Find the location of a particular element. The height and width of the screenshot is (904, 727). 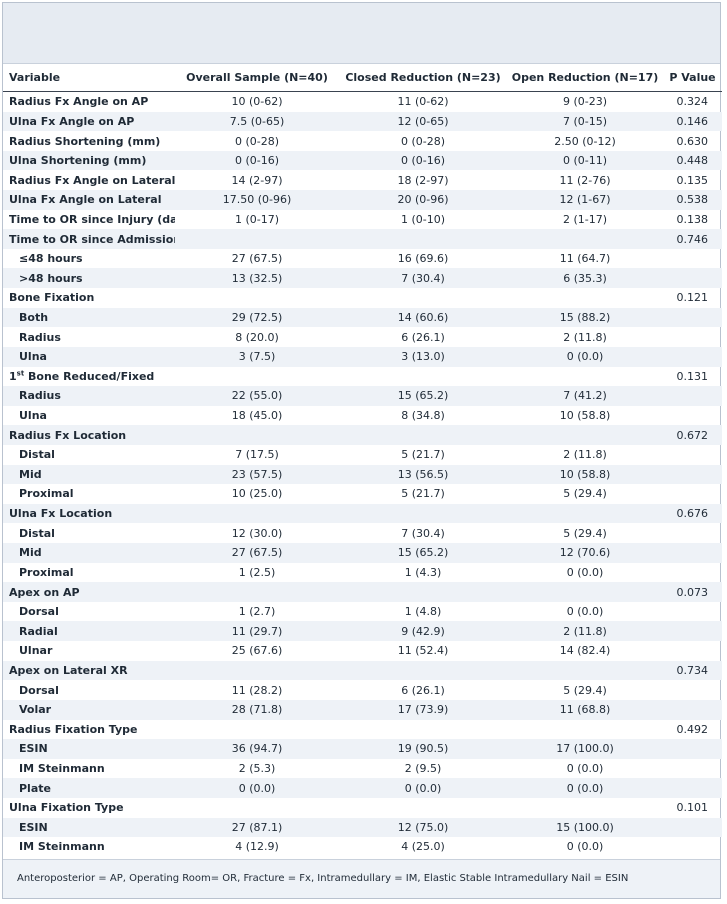

cell-open: 15 (100.0) is located at coordinates (585, 827).